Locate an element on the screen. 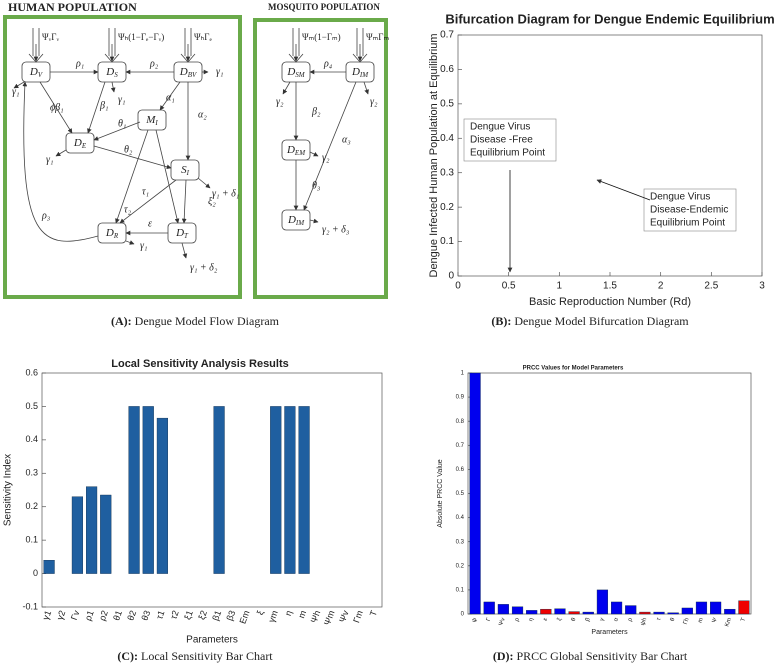 The image size is (778, 668). node-sub: I is located at coordinates (156, 123).